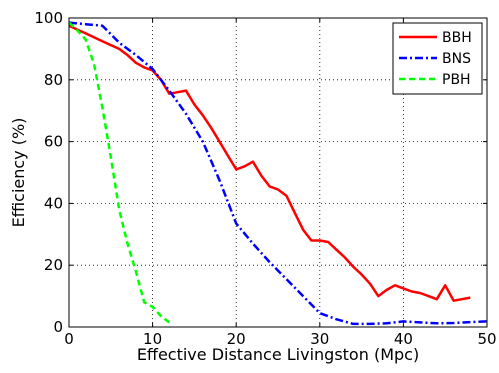 The height and width of the screenshot is (373, 499). I want to click on y-tick-label: 60, so click(53, 142).